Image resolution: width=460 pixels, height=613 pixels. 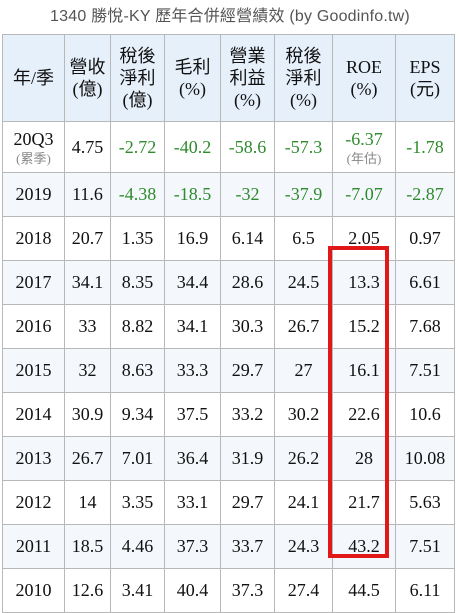 I want to click on cell-roe: 16.1, so click(x=364, y=370).